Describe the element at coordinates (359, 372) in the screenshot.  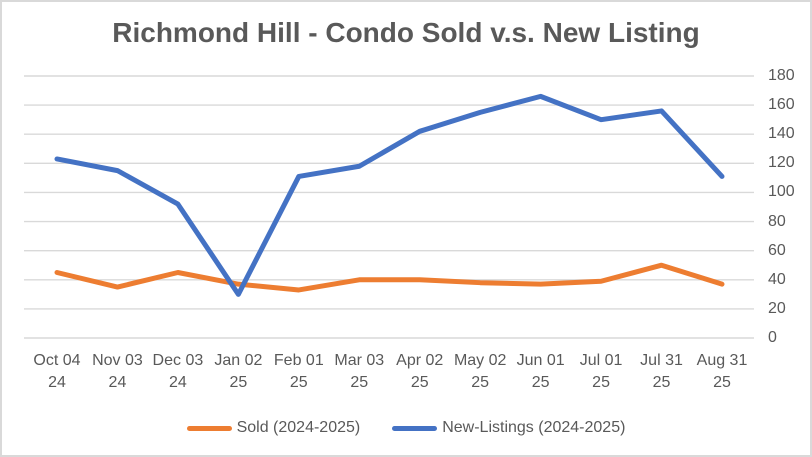
I see `x-tick-label: Mar 03 25` at that location.